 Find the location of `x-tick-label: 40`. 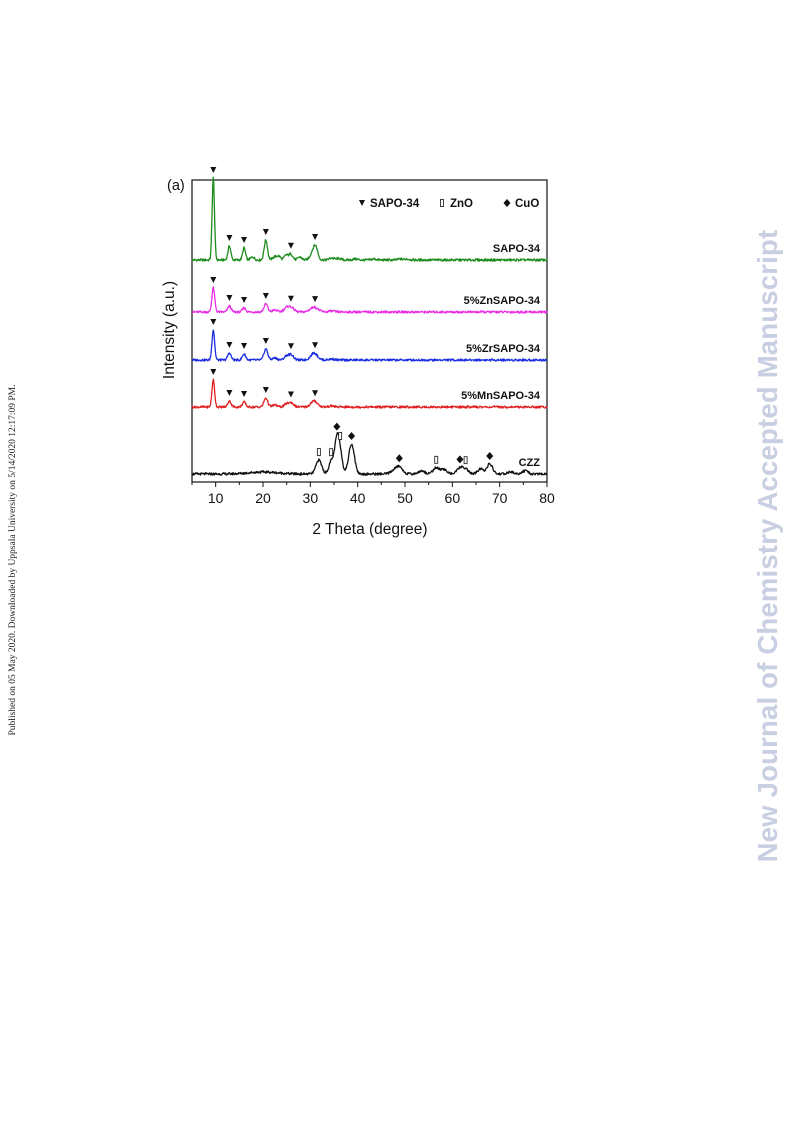

x-tick-label: 40 is located at coordinates (358, 498).